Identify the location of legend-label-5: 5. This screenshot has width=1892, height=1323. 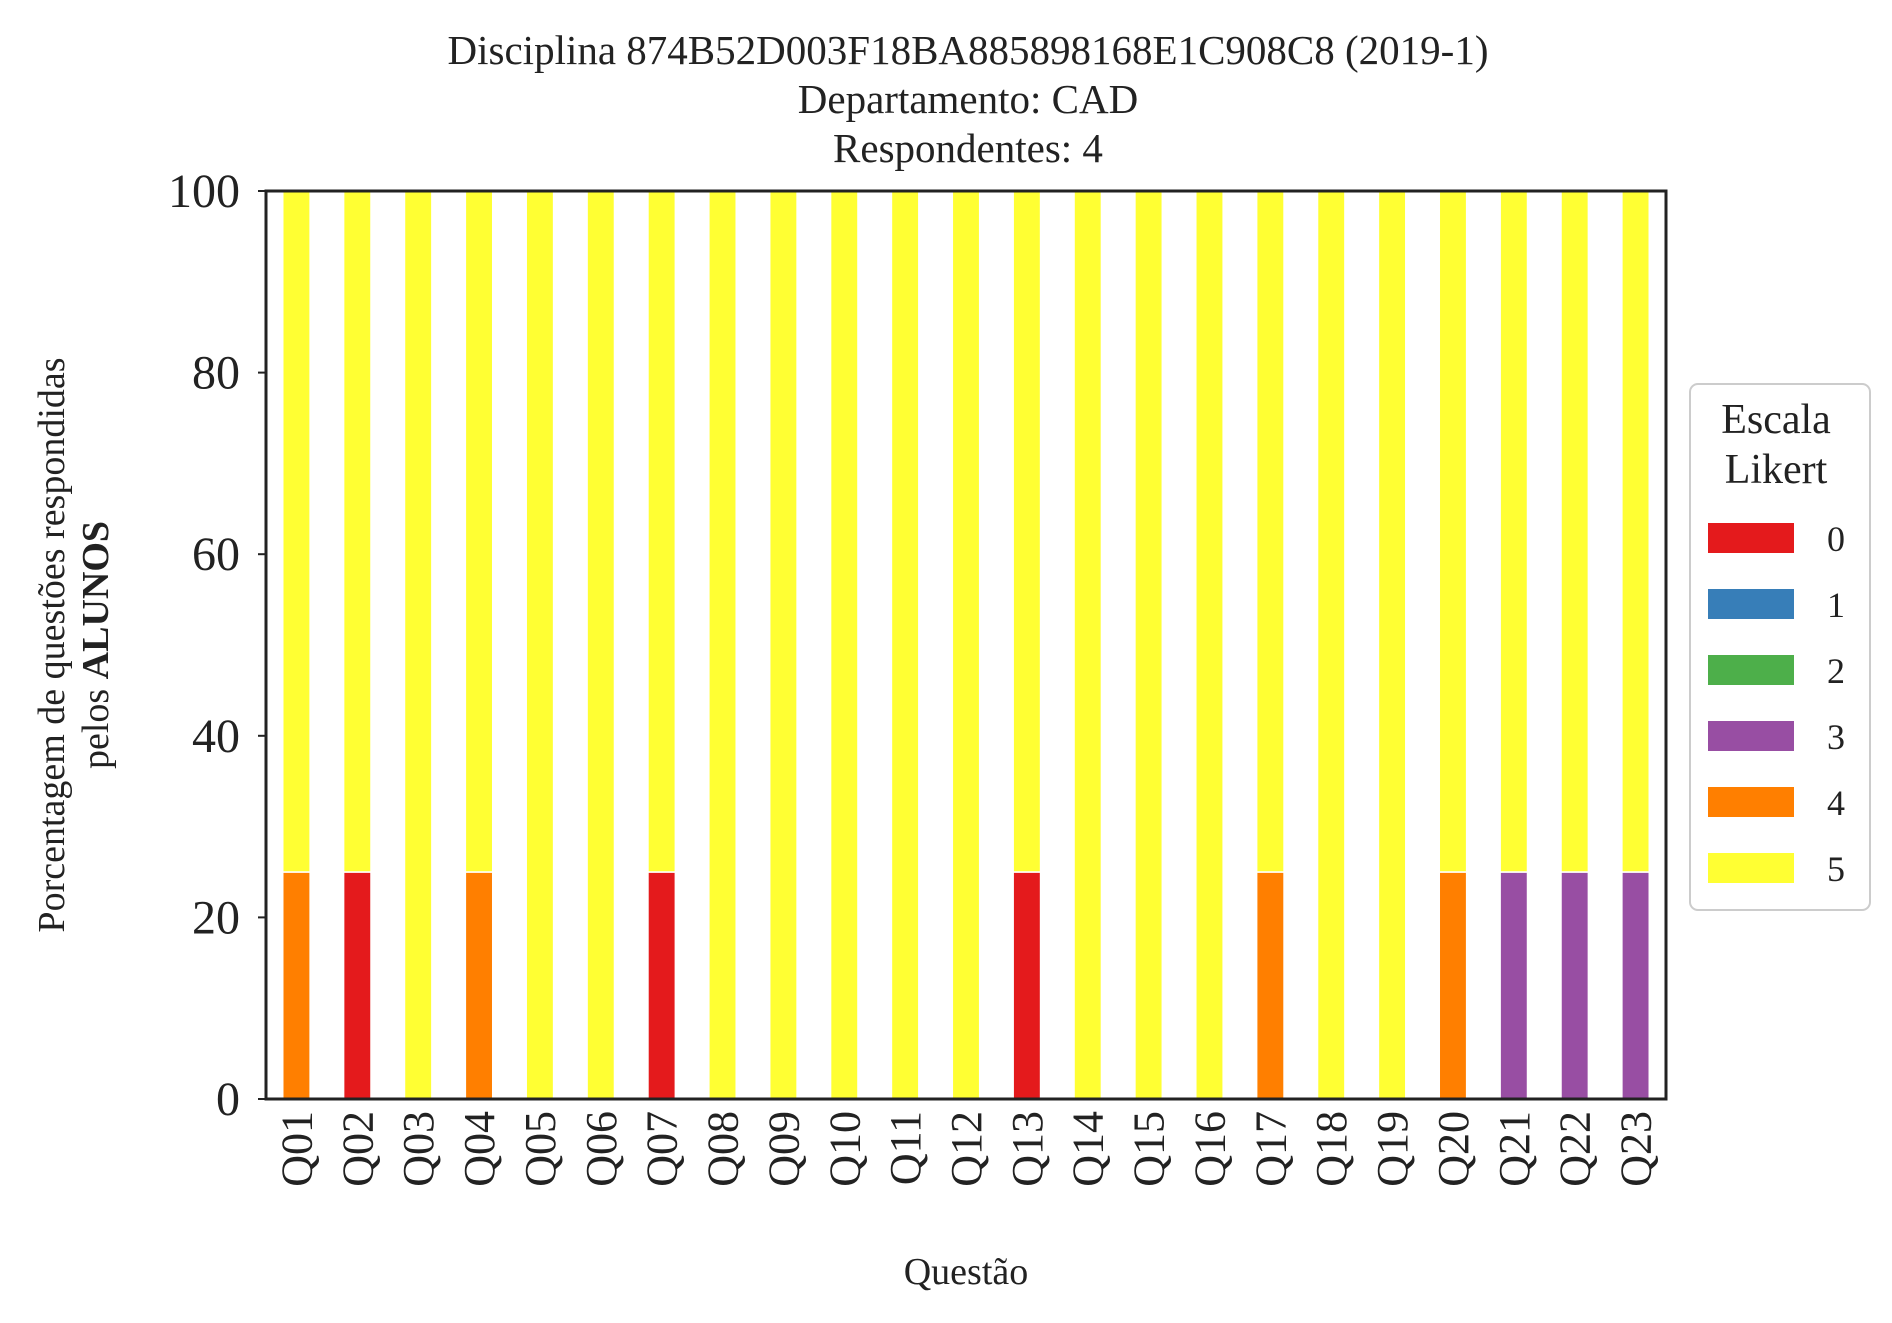
(1836, 869).